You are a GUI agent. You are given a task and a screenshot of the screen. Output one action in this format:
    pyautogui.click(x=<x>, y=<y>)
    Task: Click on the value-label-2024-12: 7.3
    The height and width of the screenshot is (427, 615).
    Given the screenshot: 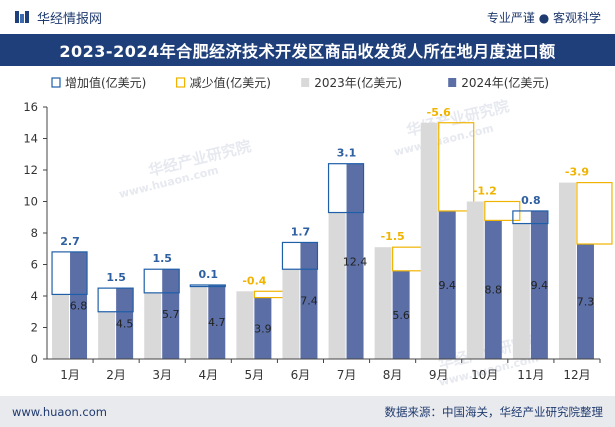 What is the action you would take?
    pyautogui.click(x=586, y=302)
    